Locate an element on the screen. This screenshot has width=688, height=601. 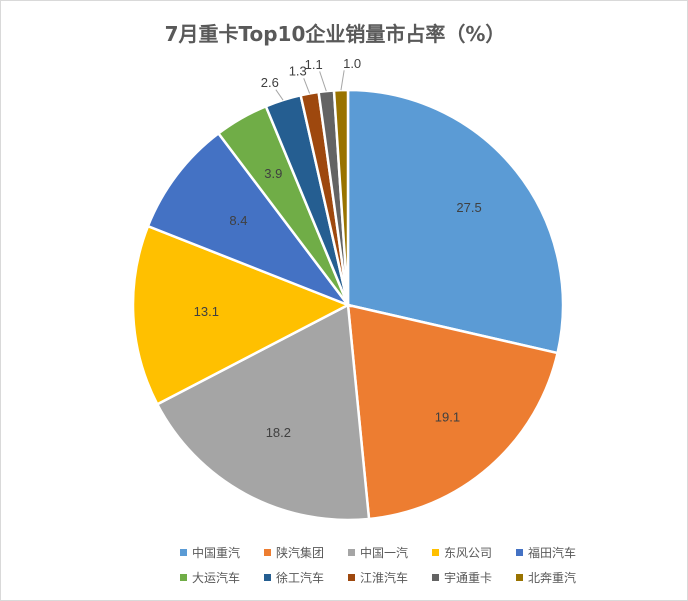
slice-value-label: 27.5 is located at coordinates (468, 207).